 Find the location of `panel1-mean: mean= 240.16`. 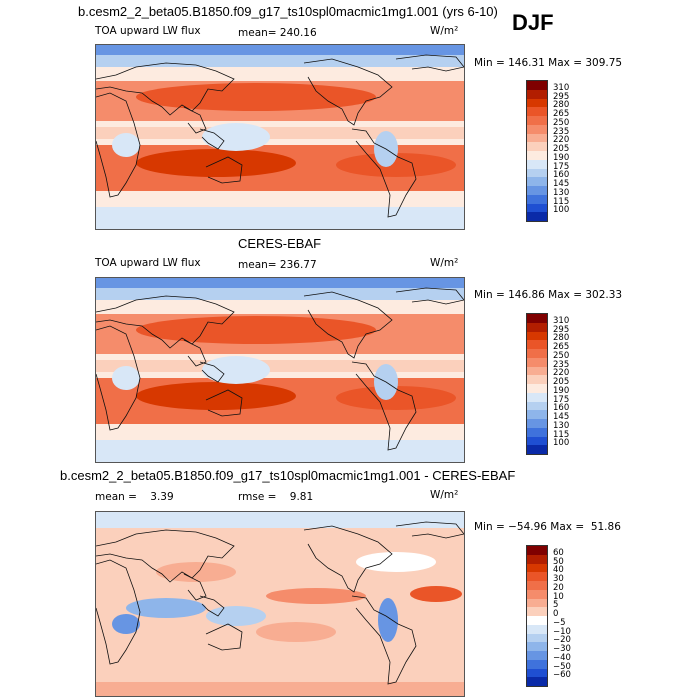

panel1-mean: mean= 240.16 is located at coordinates (277, 33).